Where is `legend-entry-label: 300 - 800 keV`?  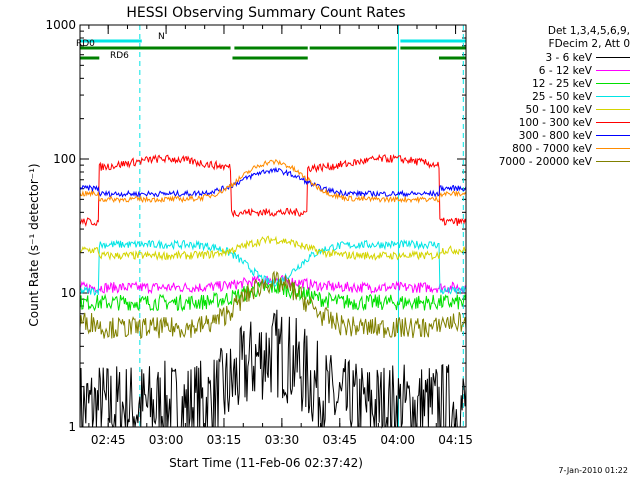
legend-entry-label: 300 - 800 keV is located at coordinates (555, 135).